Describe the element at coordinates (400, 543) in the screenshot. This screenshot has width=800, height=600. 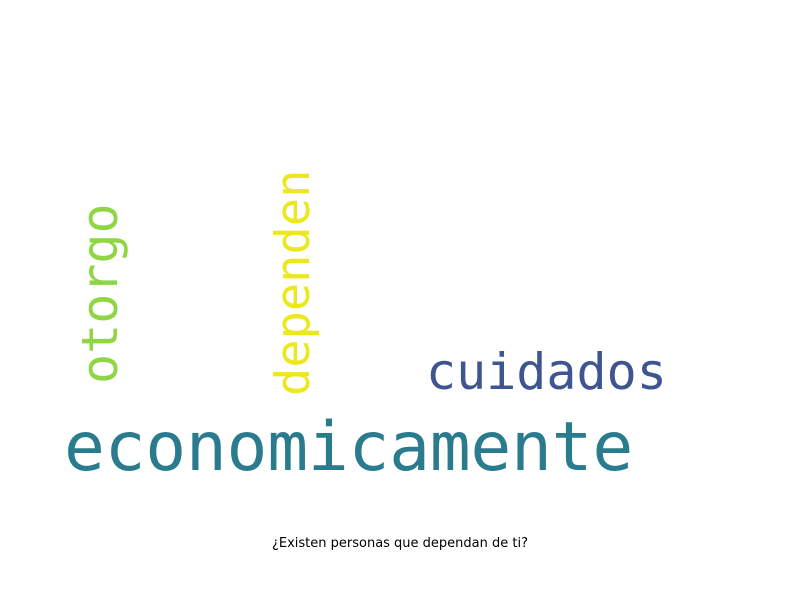
I see `figure-caption: ¿Existen personas que dependan de ti?` at that location.